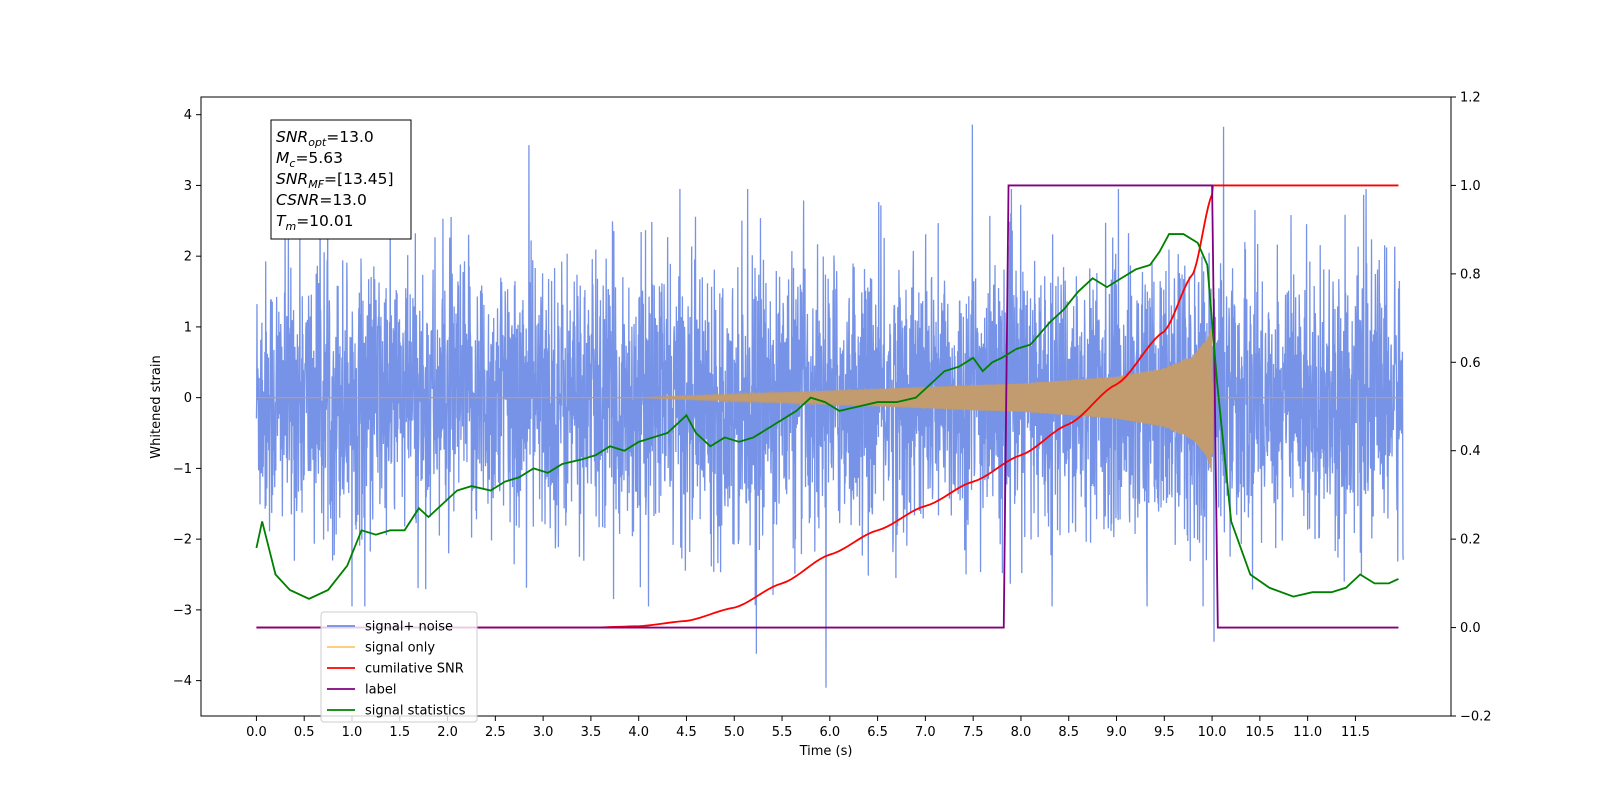  Describe the element at coordinates (1307, 732) in the screenshot. I see `x-tick-label: 11.0` at that location.